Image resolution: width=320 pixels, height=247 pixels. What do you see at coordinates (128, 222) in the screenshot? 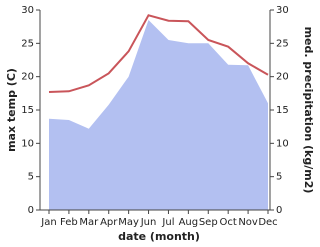
I see `x-tick-label: May` at bounding box center [128, 222].